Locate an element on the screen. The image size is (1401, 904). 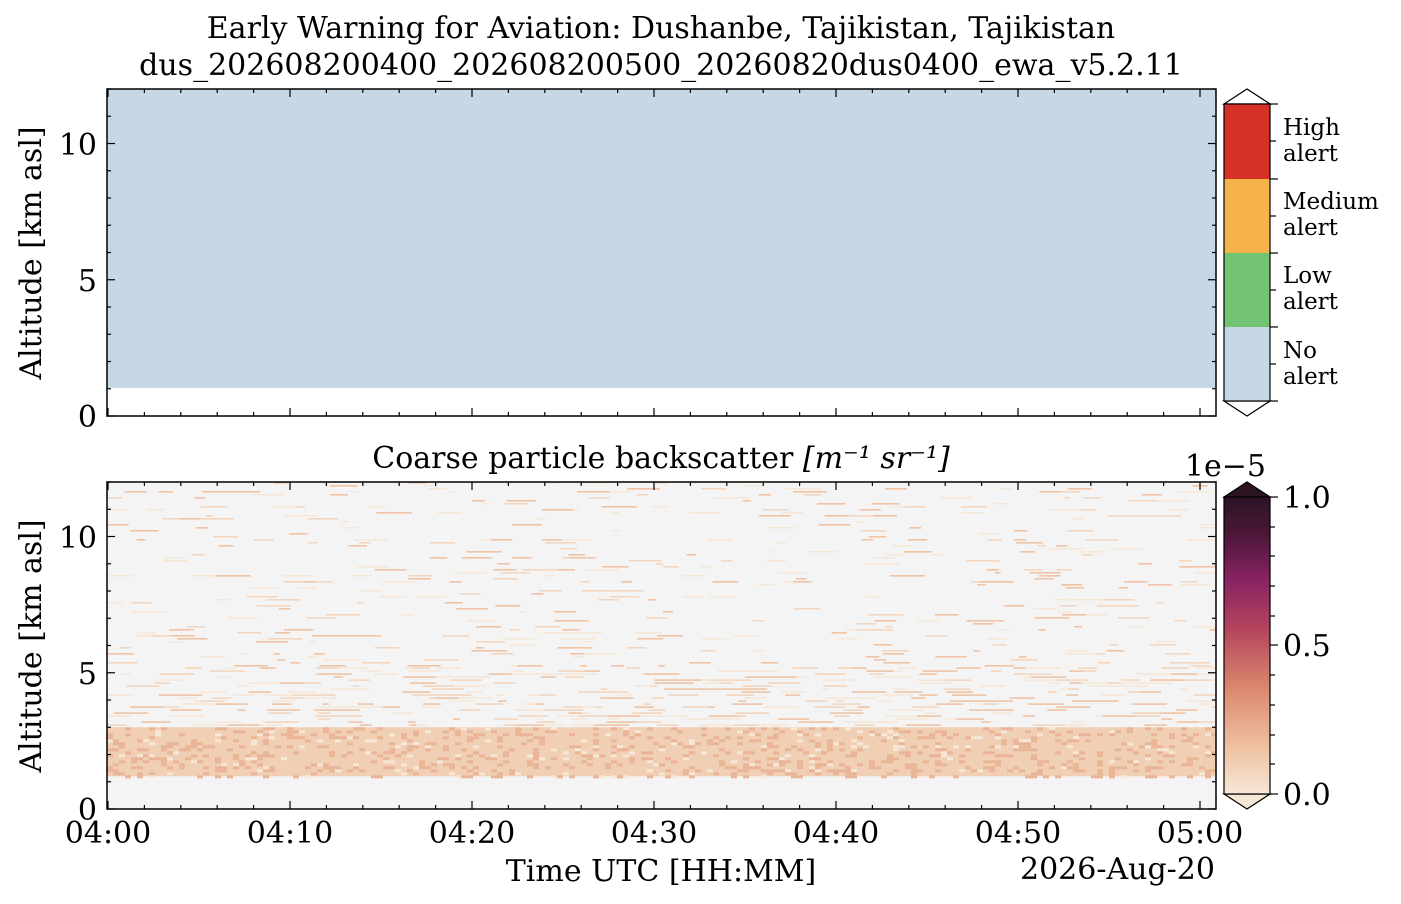
x-tick-label: 04:40 is located at coordinates (836, 833).